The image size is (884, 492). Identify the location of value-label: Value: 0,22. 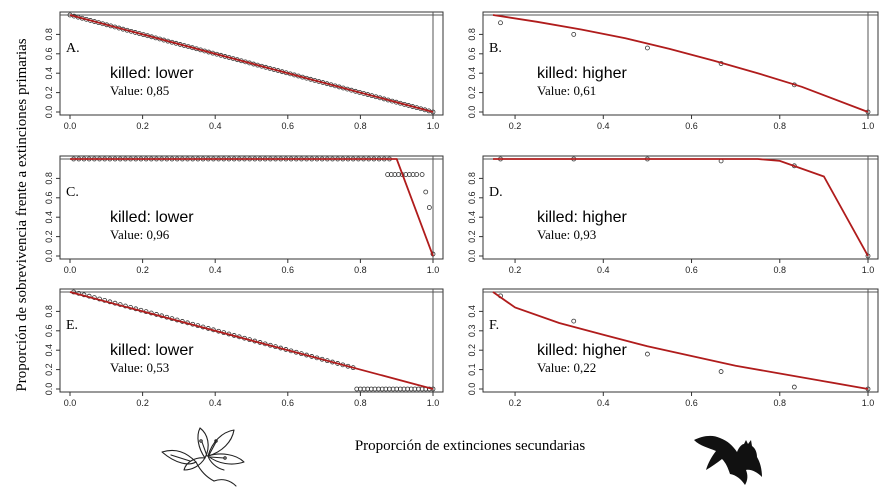
(566, 367).